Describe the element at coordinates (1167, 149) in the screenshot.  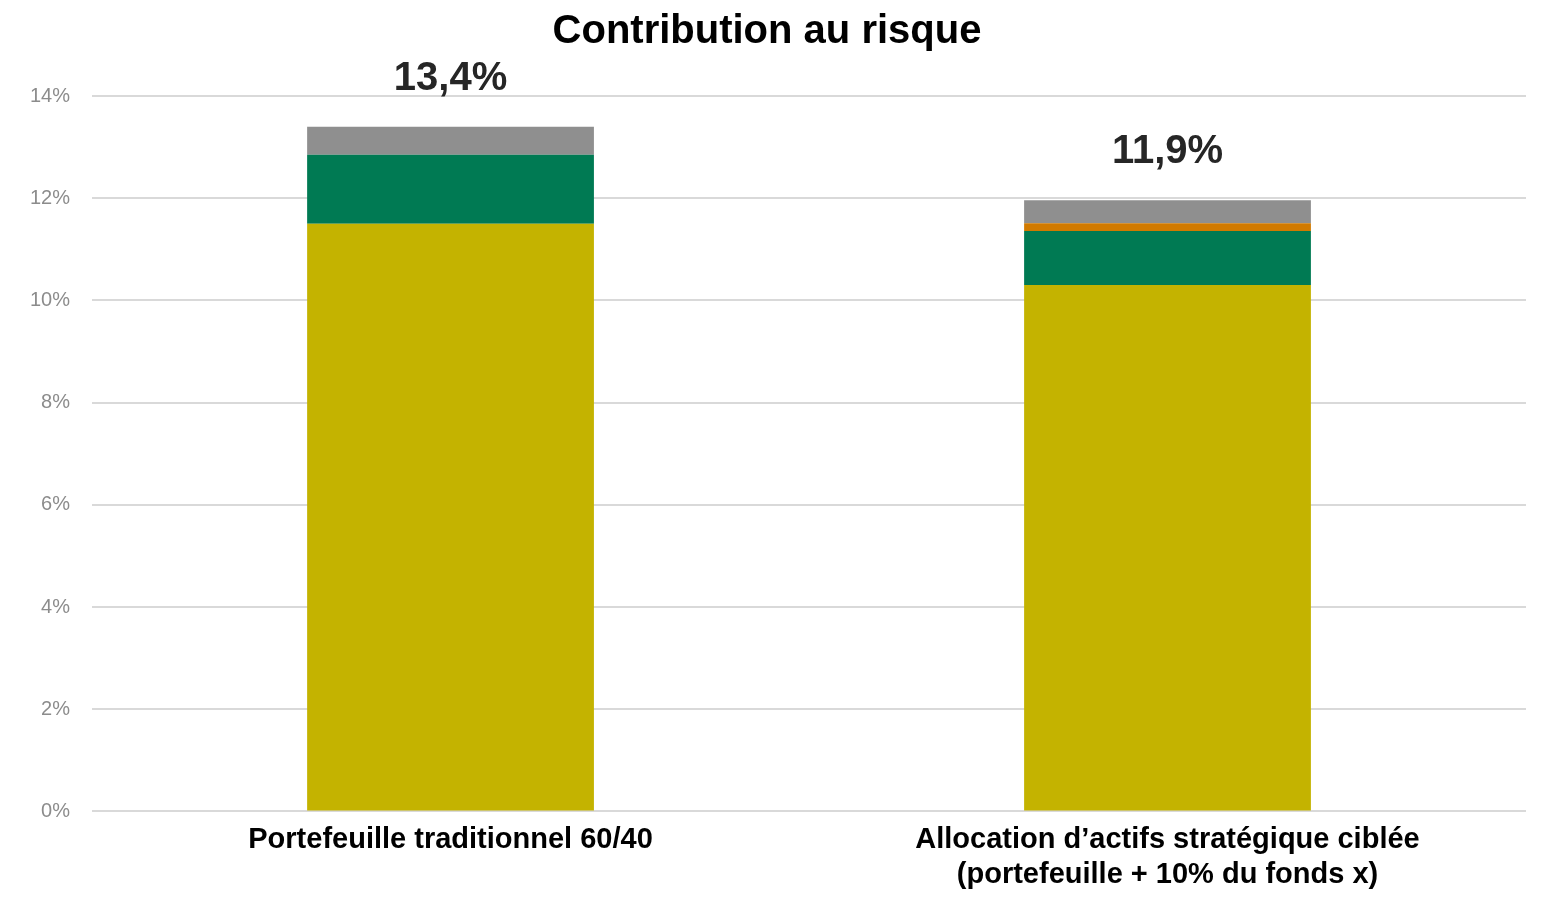
I see `total-label: 11,9%` at that location.